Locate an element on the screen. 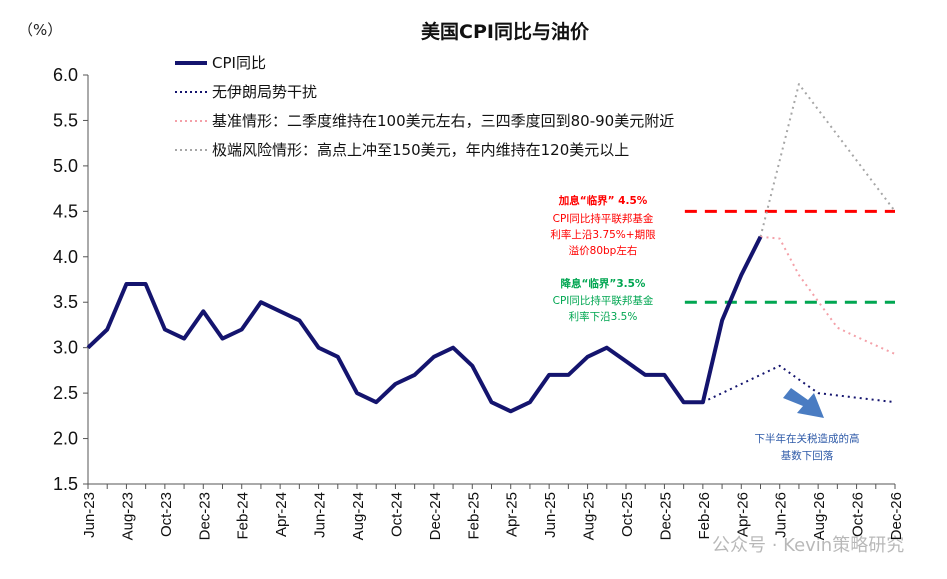  legend-label-extreme: 极端风险情形：高点上冲至150美元，年内维持在120美元以上 is located at coordinates (420, 150).